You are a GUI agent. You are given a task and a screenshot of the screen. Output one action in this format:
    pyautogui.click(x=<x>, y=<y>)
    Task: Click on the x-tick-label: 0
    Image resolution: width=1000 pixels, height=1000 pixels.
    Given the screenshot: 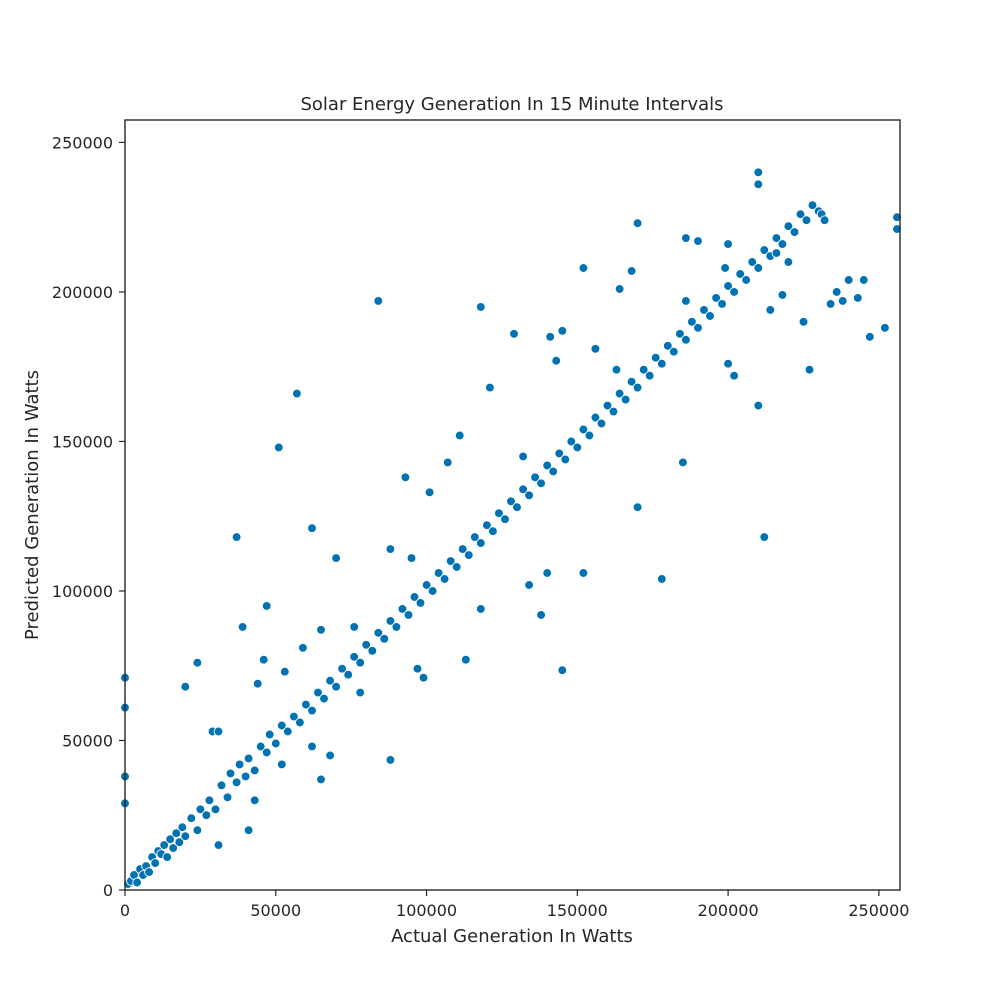 What is the action you would take?
    pyautogui.click(x=125, y=910)
    